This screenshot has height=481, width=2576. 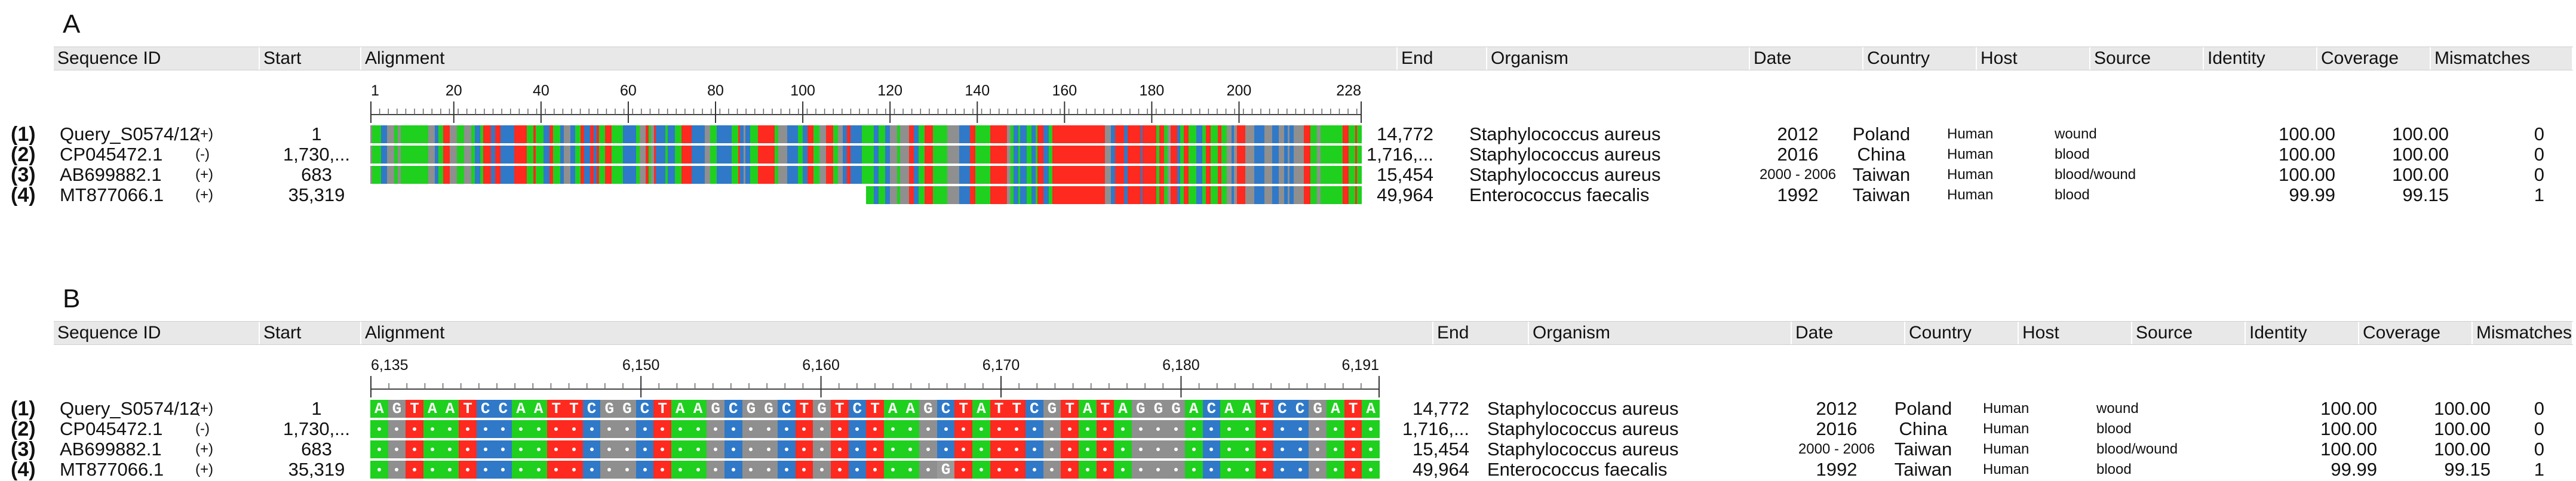 What do you see at coordinates (1335, 409) in the screenshot?
I see `base-letter: A` at bounding box center [1335, 409].